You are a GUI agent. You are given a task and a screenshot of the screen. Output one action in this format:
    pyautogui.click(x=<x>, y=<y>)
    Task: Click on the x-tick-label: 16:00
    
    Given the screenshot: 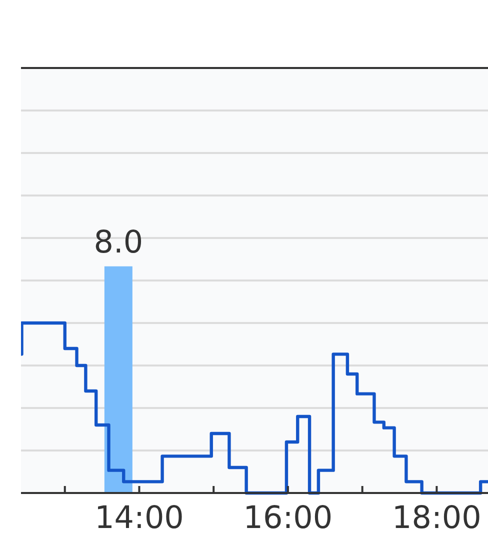 What is the action you would take?
    pyautogui.click(x=288, y=518)
    